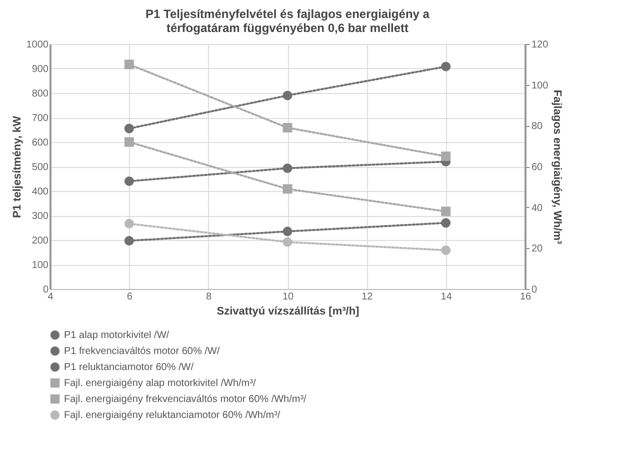 This screenshot has height=449, width=643. Describe the element at coordinates (40, 216) in the screenshot. I see `y-tick-label: 300` at that location.